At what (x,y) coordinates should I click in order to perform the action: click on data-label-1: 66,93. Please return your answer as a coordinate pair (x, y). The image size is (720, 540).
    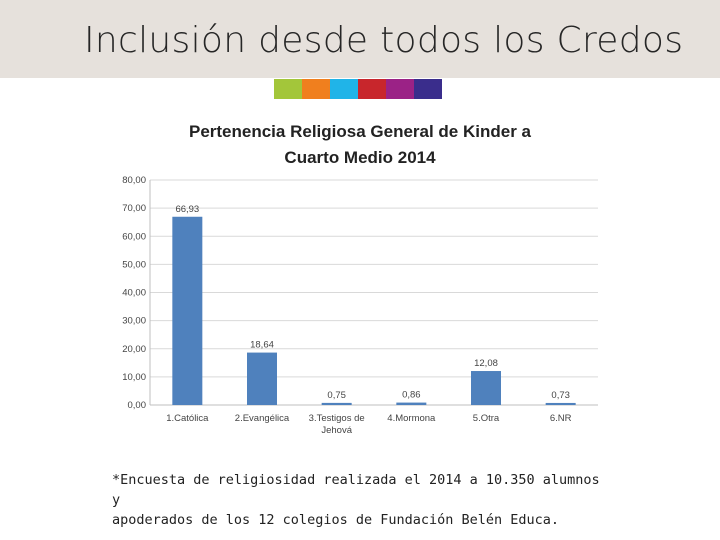
    Looking at the image, I should click on (187, 209).